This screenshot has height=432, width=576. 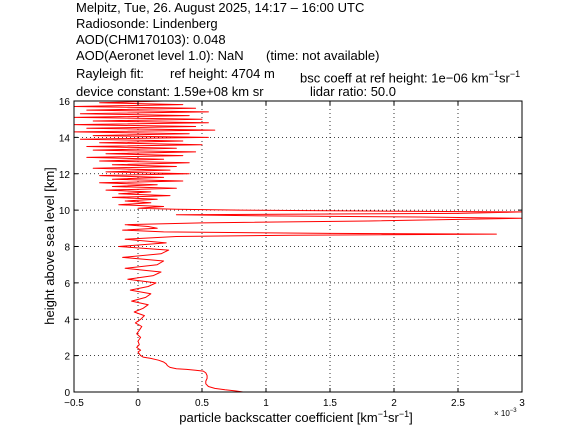 I want to click on header-line-4-time: (time: not available), so click(x=323, y=55).